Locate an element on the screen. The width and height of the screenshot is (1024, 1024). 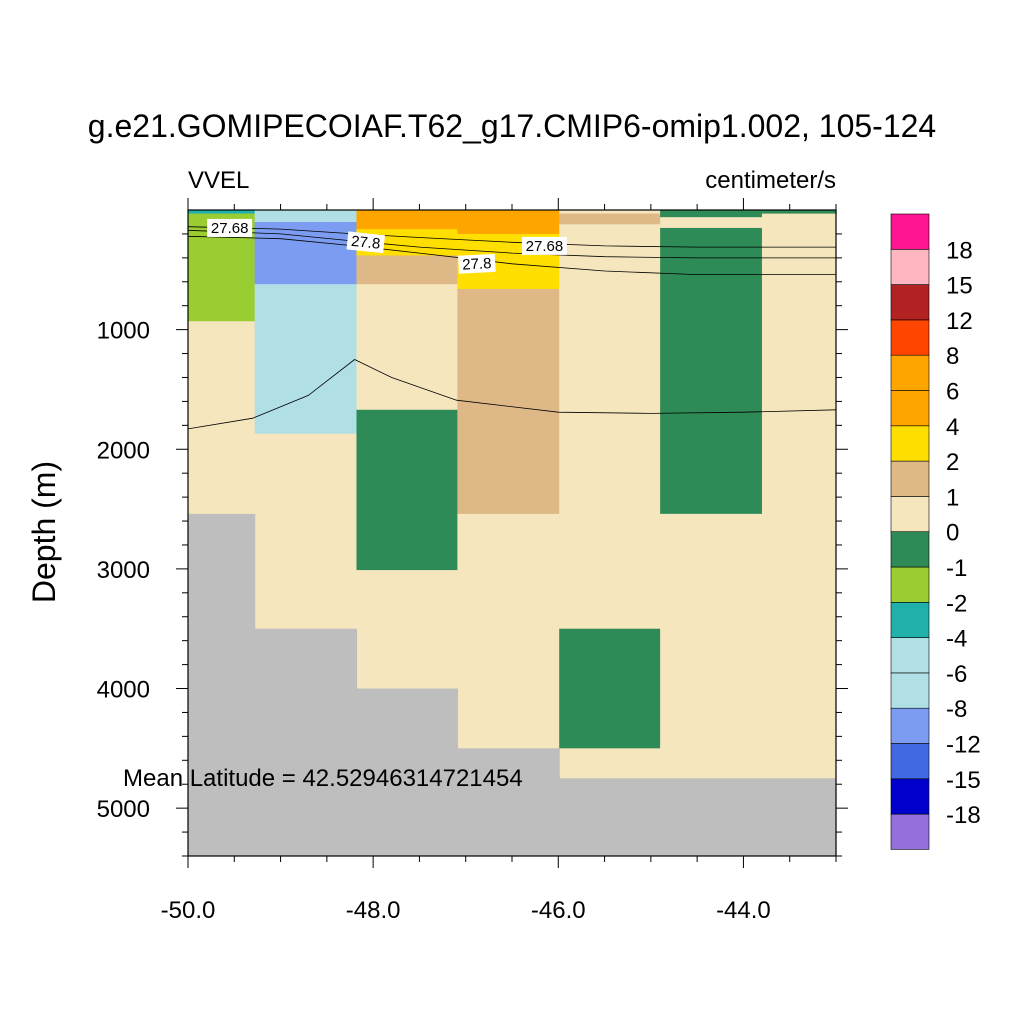
colorbar-label: 1 is located at coordinates (952, 497).